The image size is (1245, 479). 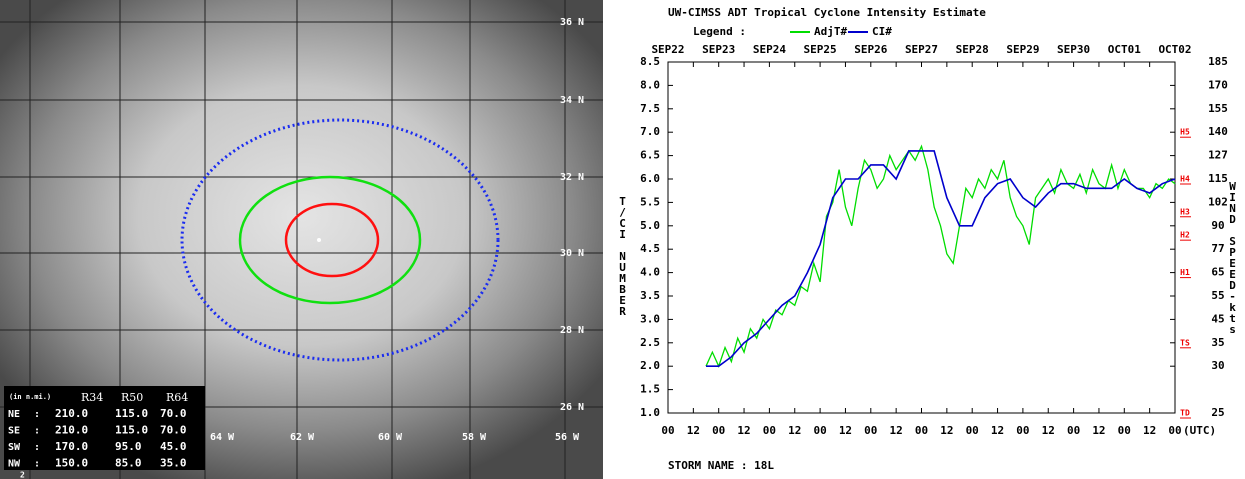 What do you see at coordinates (882, 31) in the screenshot?
I see `legend-entry: CI#` at bounding box center [882, 31].